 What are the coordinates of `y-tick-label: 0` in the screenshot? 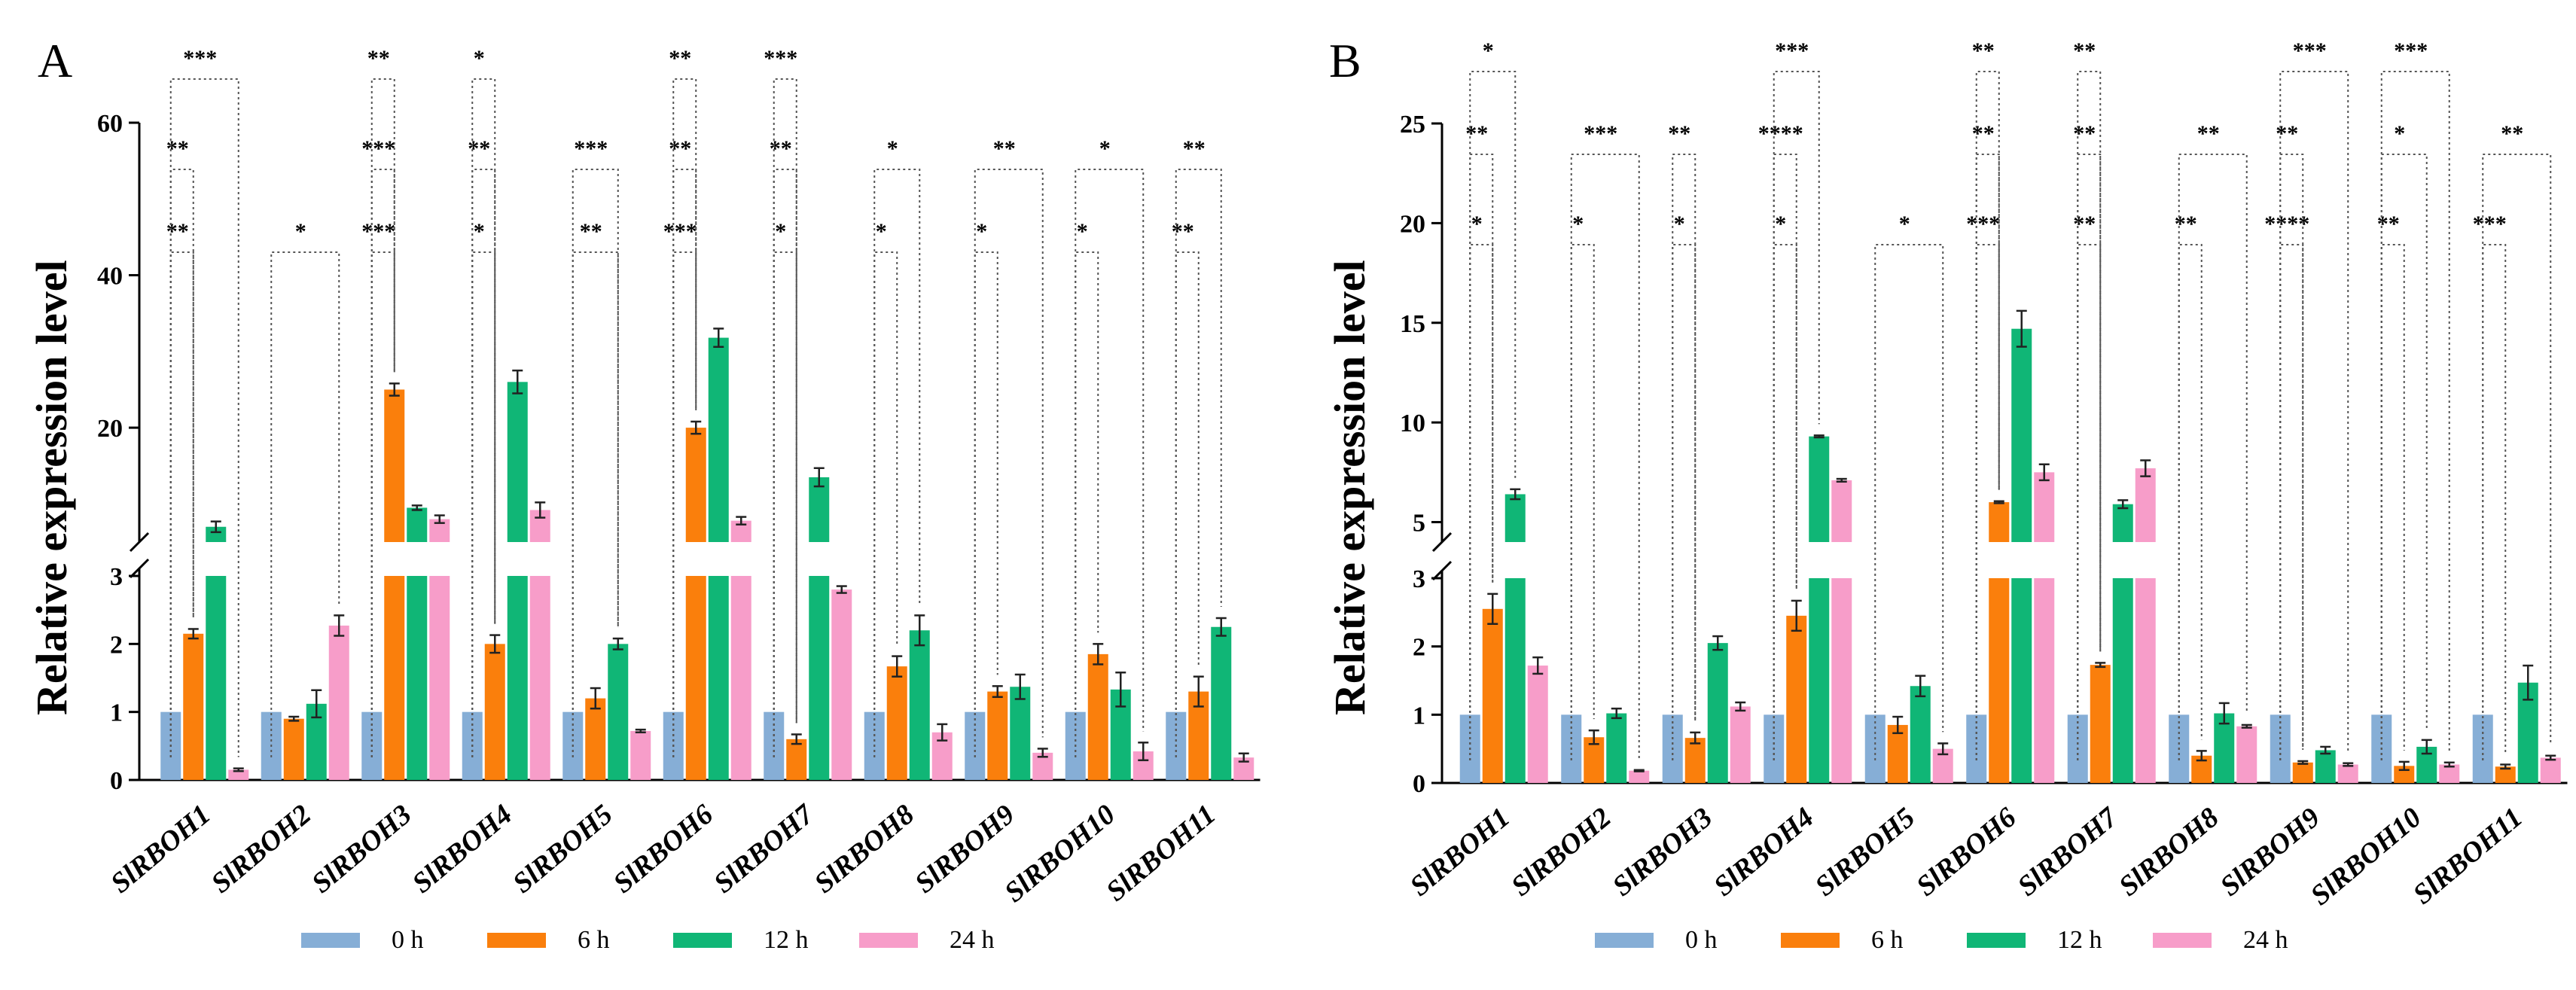 It's located at (1419, 784).